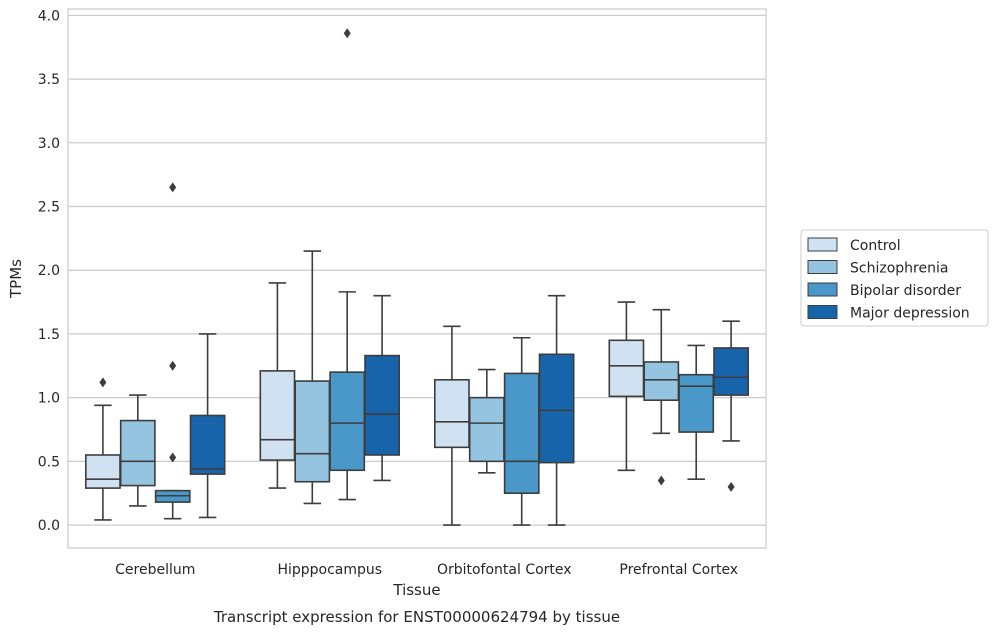  Describe the element at coordinates (49, 144) in the screenshot. I see `y-tick-label: 3.0` at that location.